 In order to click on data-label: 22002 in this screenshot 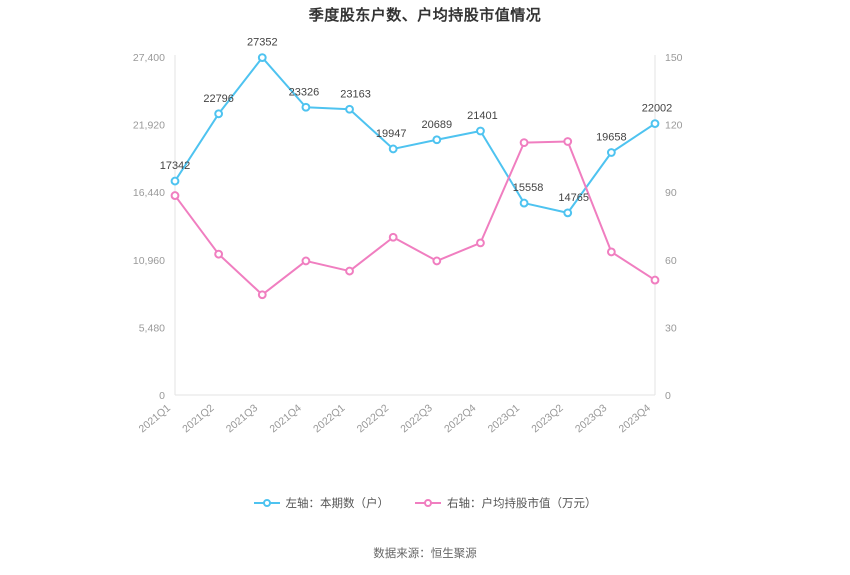, I will do `click(657, 109)`.